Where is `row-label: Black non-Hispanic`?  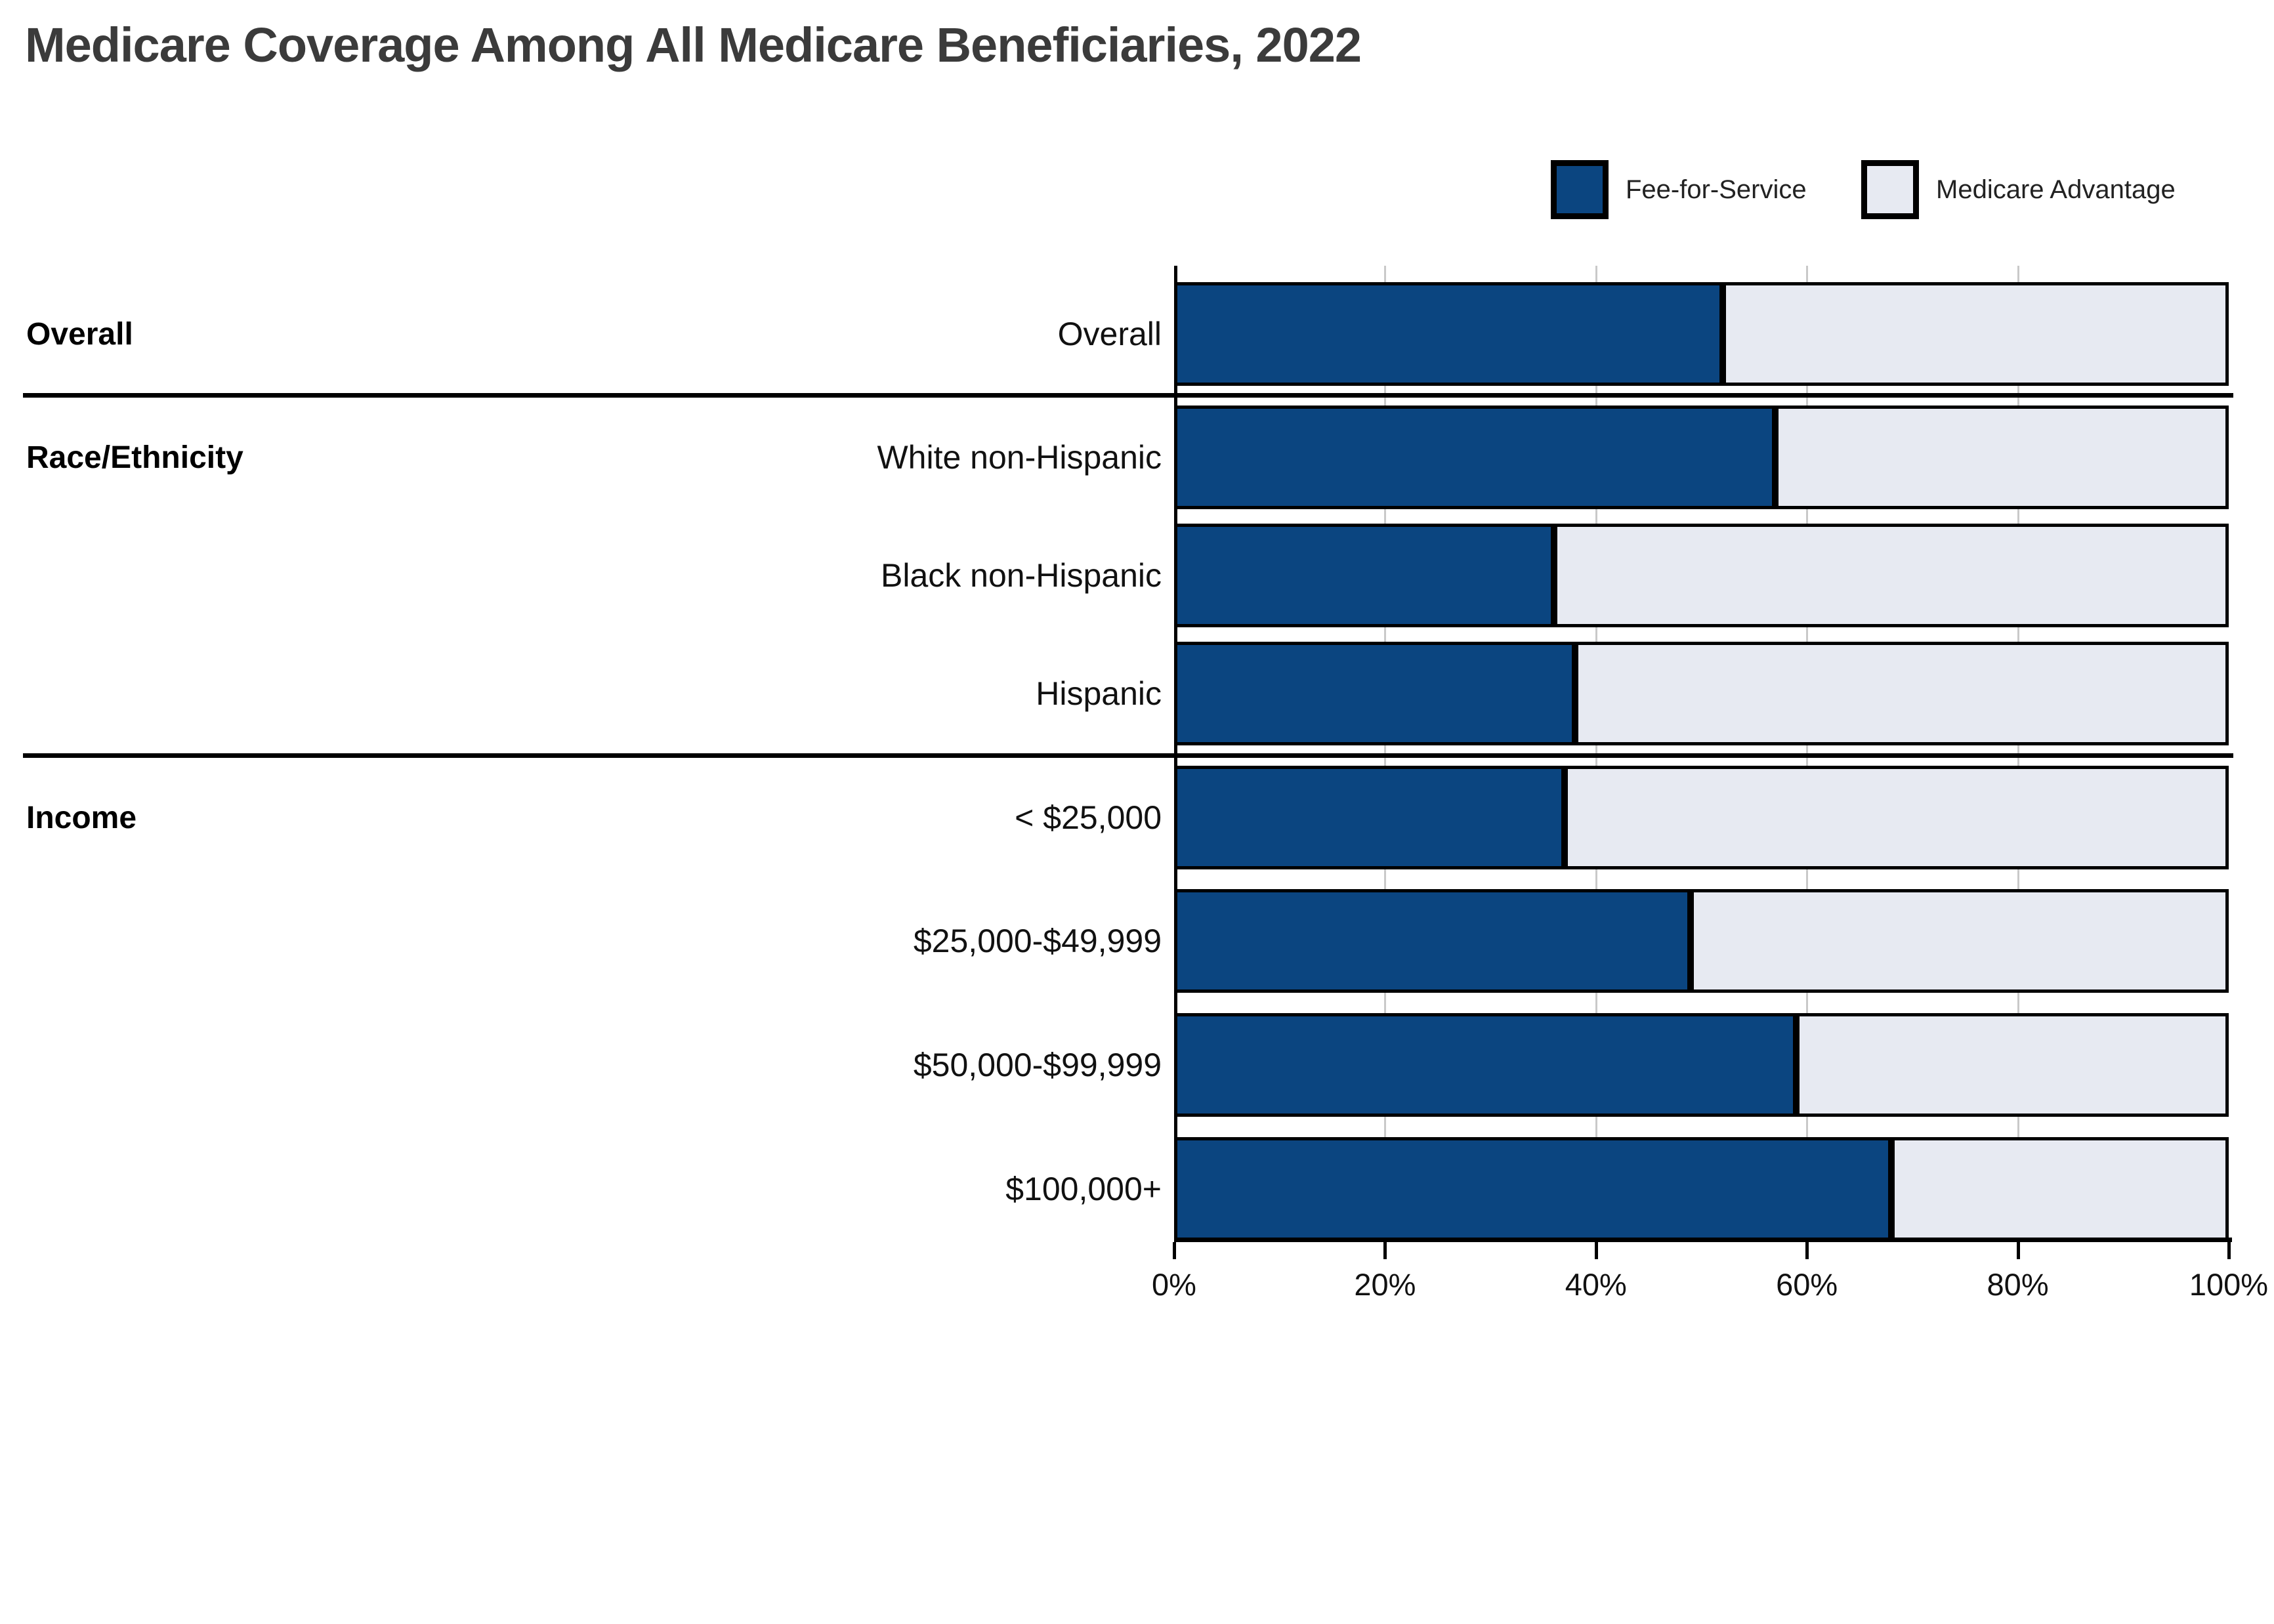 row-label: Black non-Hispanic is located at coordinates (1021, 576).